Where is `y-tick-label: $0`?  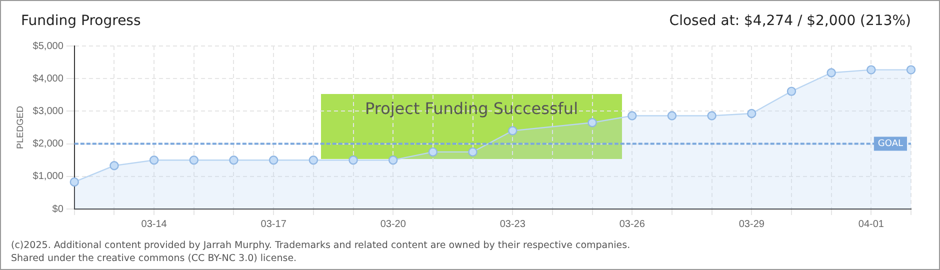
y-tick-label: $0 is located at coordinates (58, 209).